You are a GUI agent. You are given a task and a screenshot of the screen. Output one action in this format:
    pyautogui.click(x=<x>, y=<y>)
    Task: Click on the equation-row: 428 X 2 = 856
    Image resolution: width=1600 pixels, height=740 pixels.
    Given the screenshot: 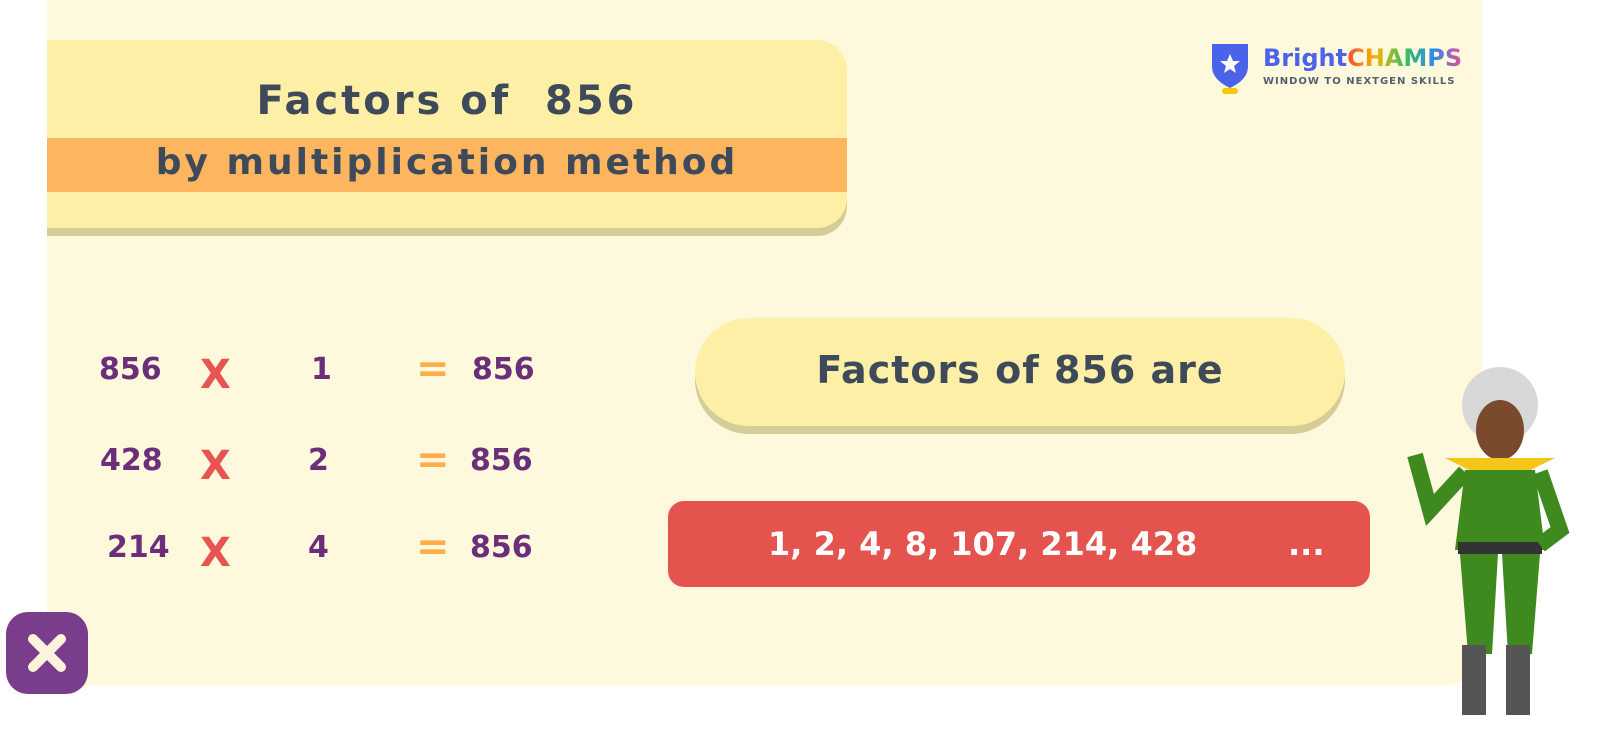 What is the action you would take?
    pyautogui.click(x=300, y=470)
    